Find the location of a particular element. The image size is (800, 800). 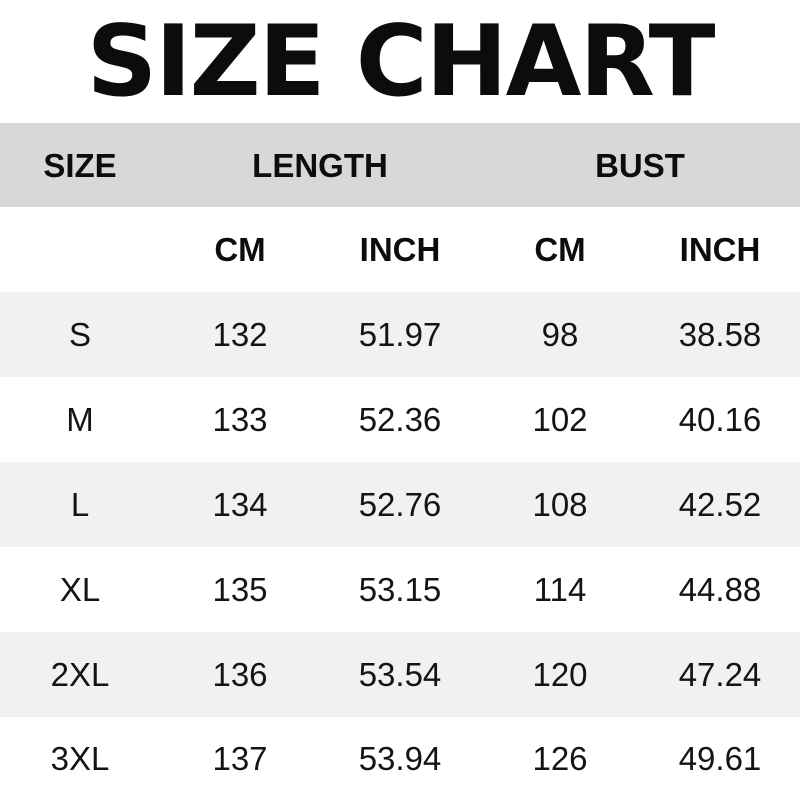

cell-size: M is located at coordinates (80, 419).